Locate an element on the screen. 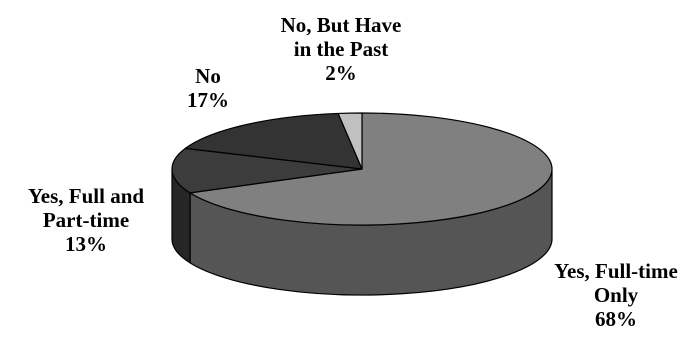 This screenshot has height=349, width=699. slice-percent: 17% is located at coordinates (208, 100).